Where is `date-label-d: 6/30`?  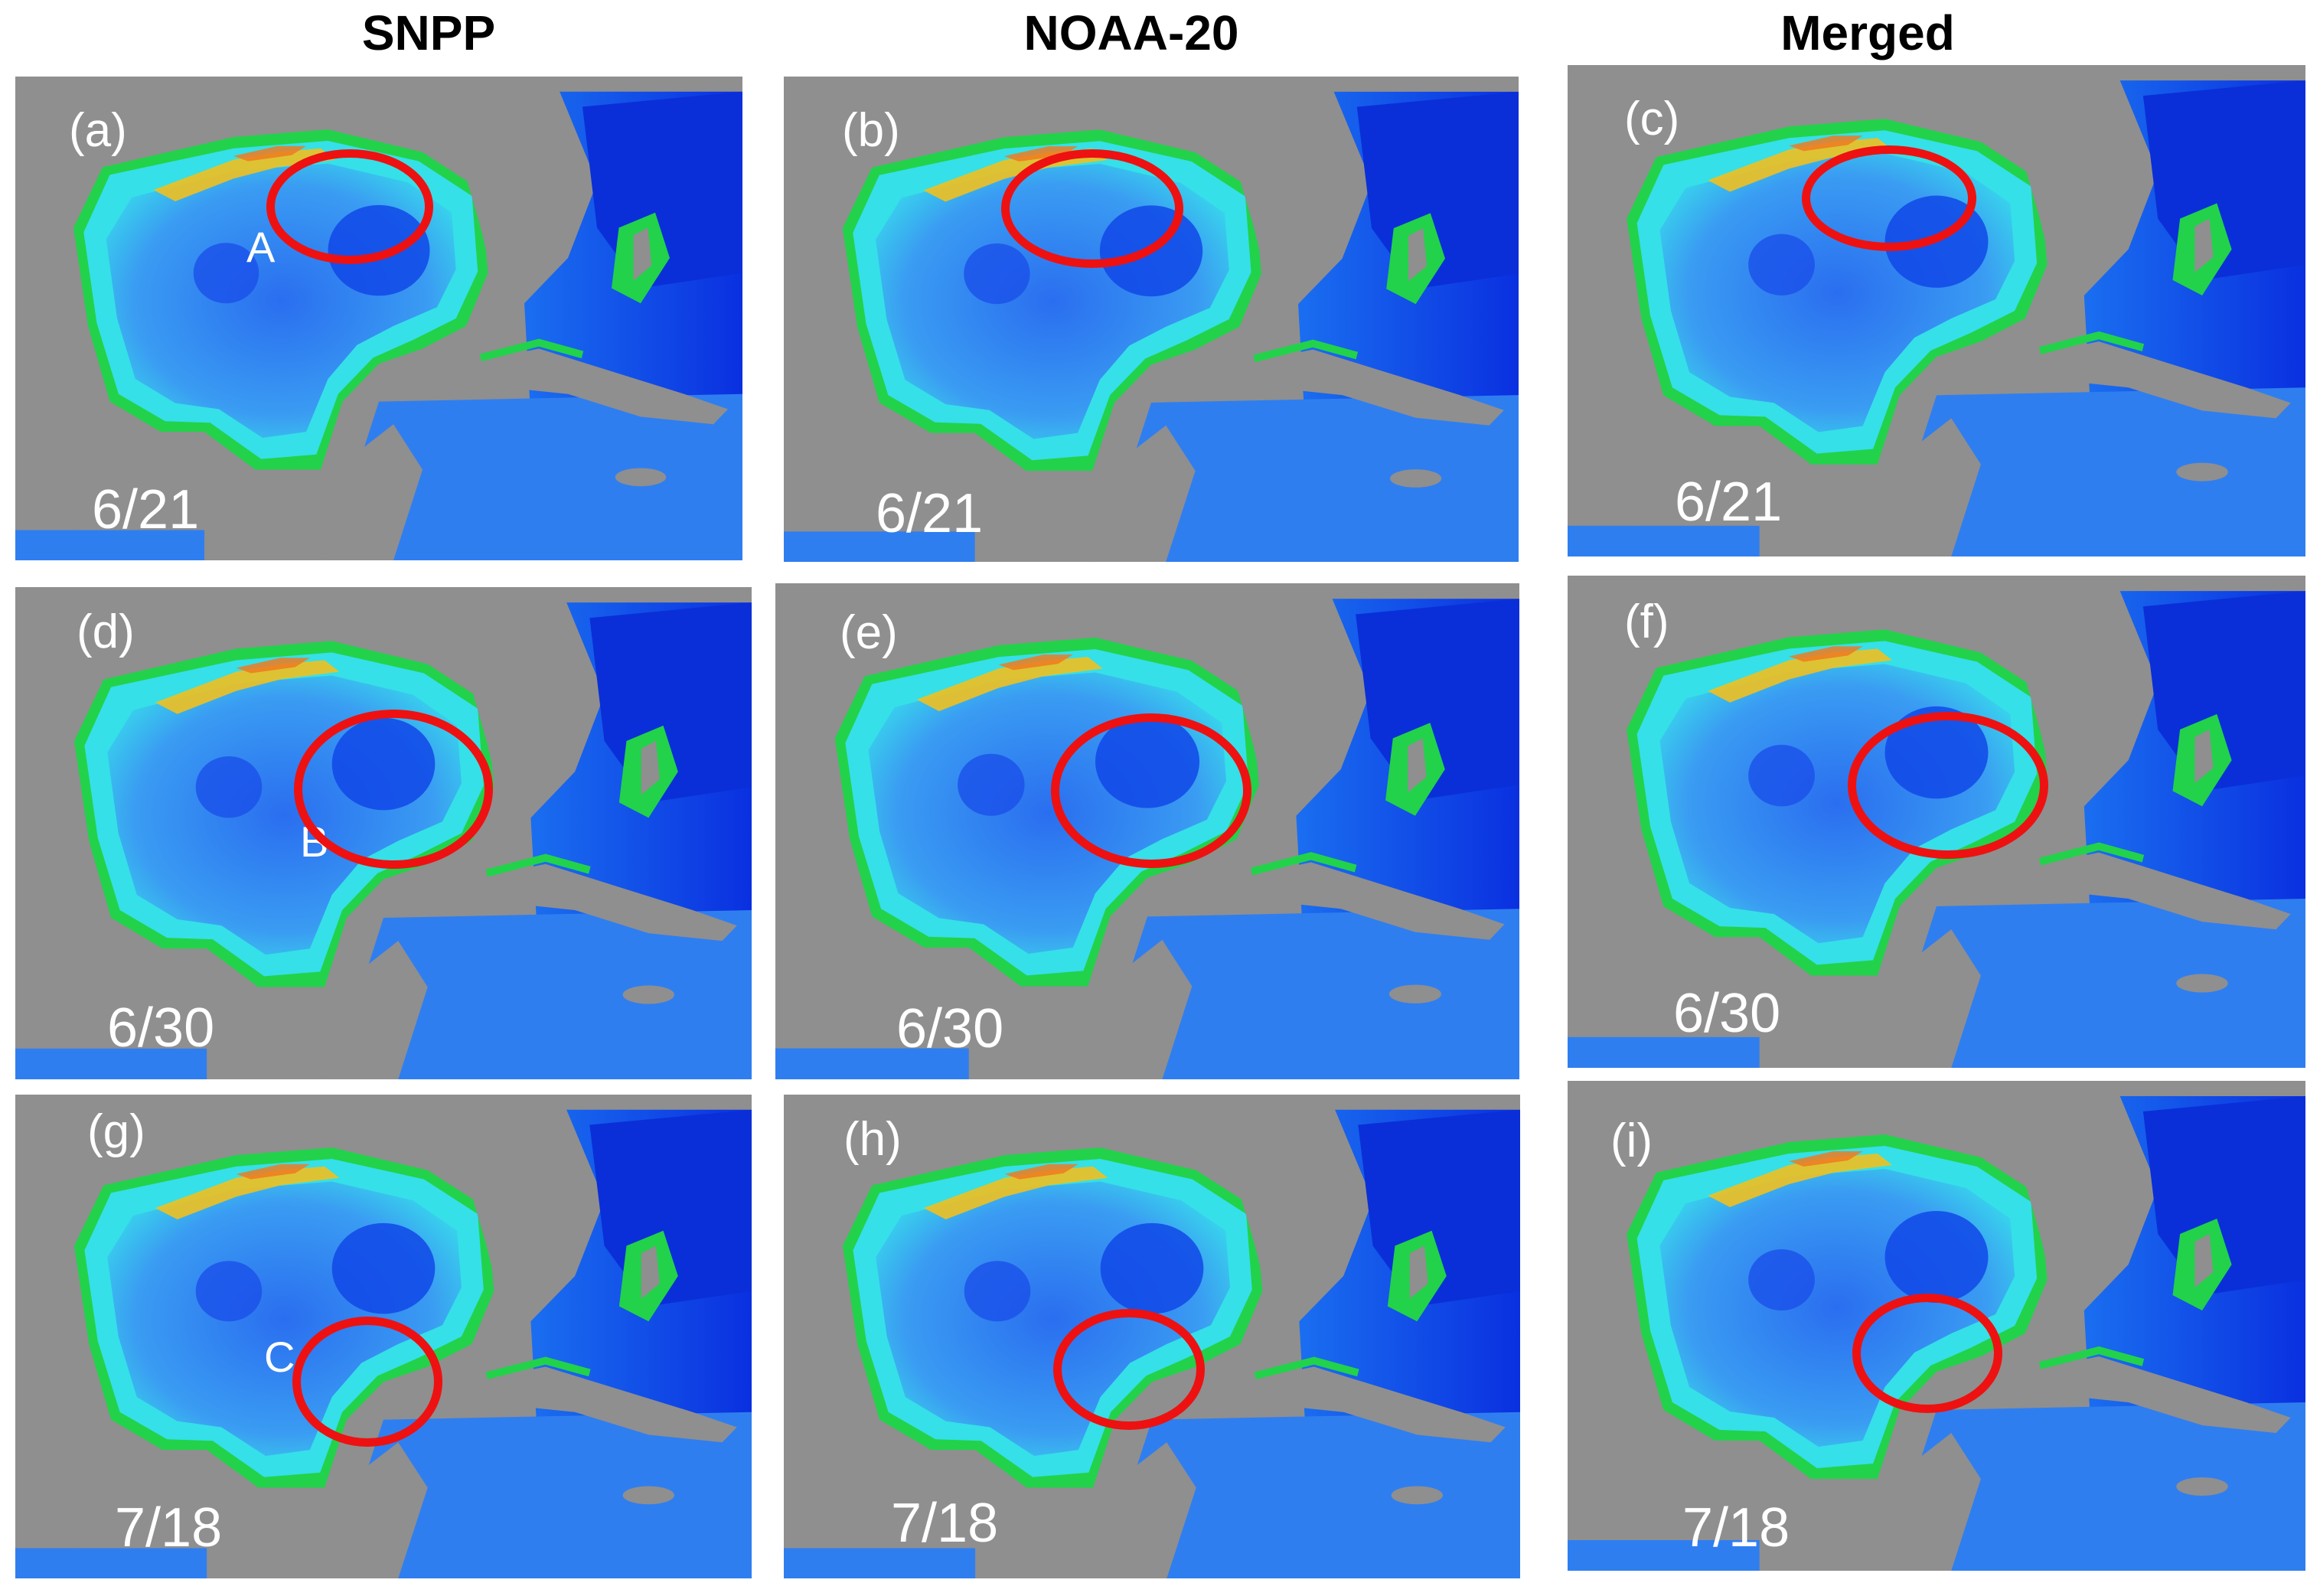
date-label-d: 6/30 is located at coordinates (161, 1028).